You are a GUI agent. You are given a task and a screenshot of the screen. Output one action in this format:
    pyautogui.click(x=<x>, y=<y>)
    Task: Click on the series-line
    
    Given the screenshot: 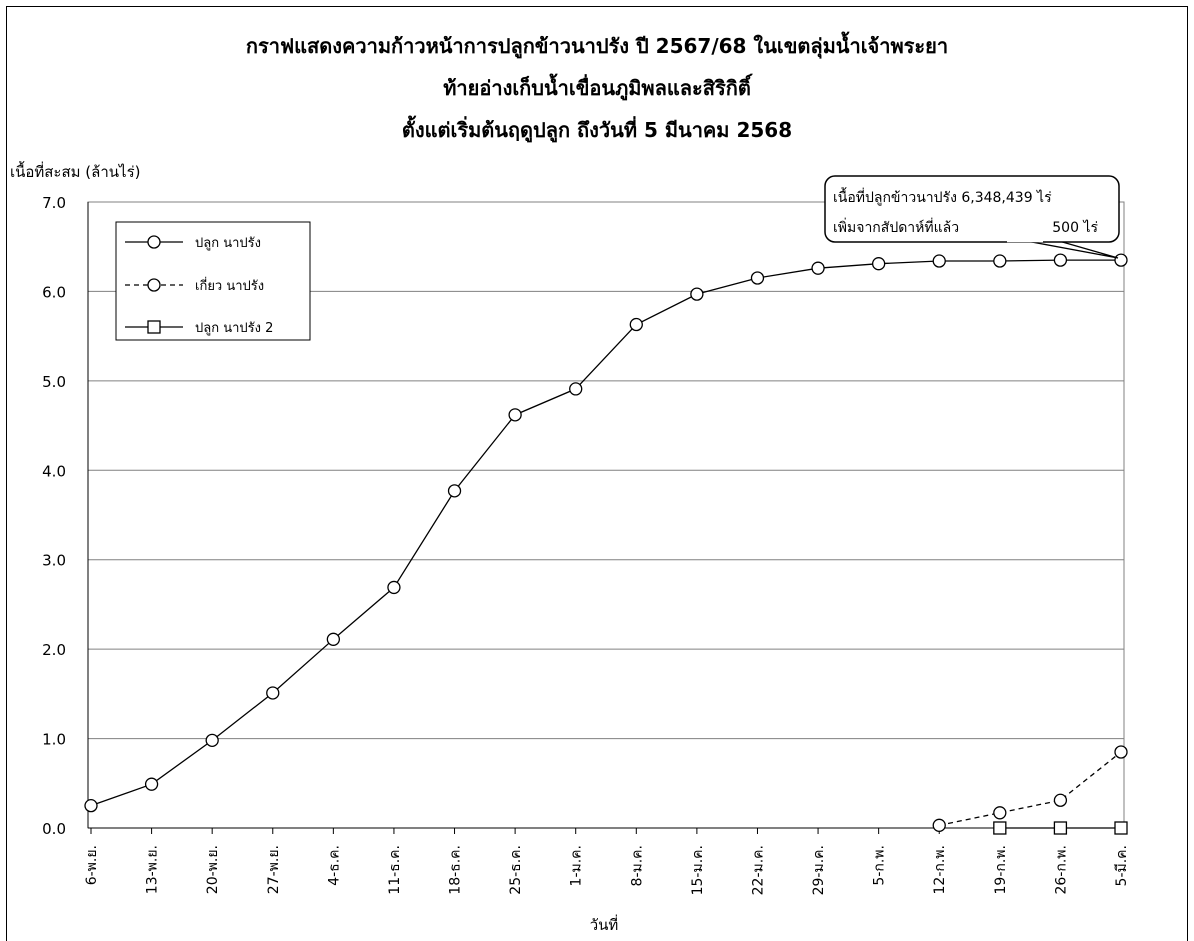 What is the action you would take?
    pyautogui.click(x=1030, y=788)
    